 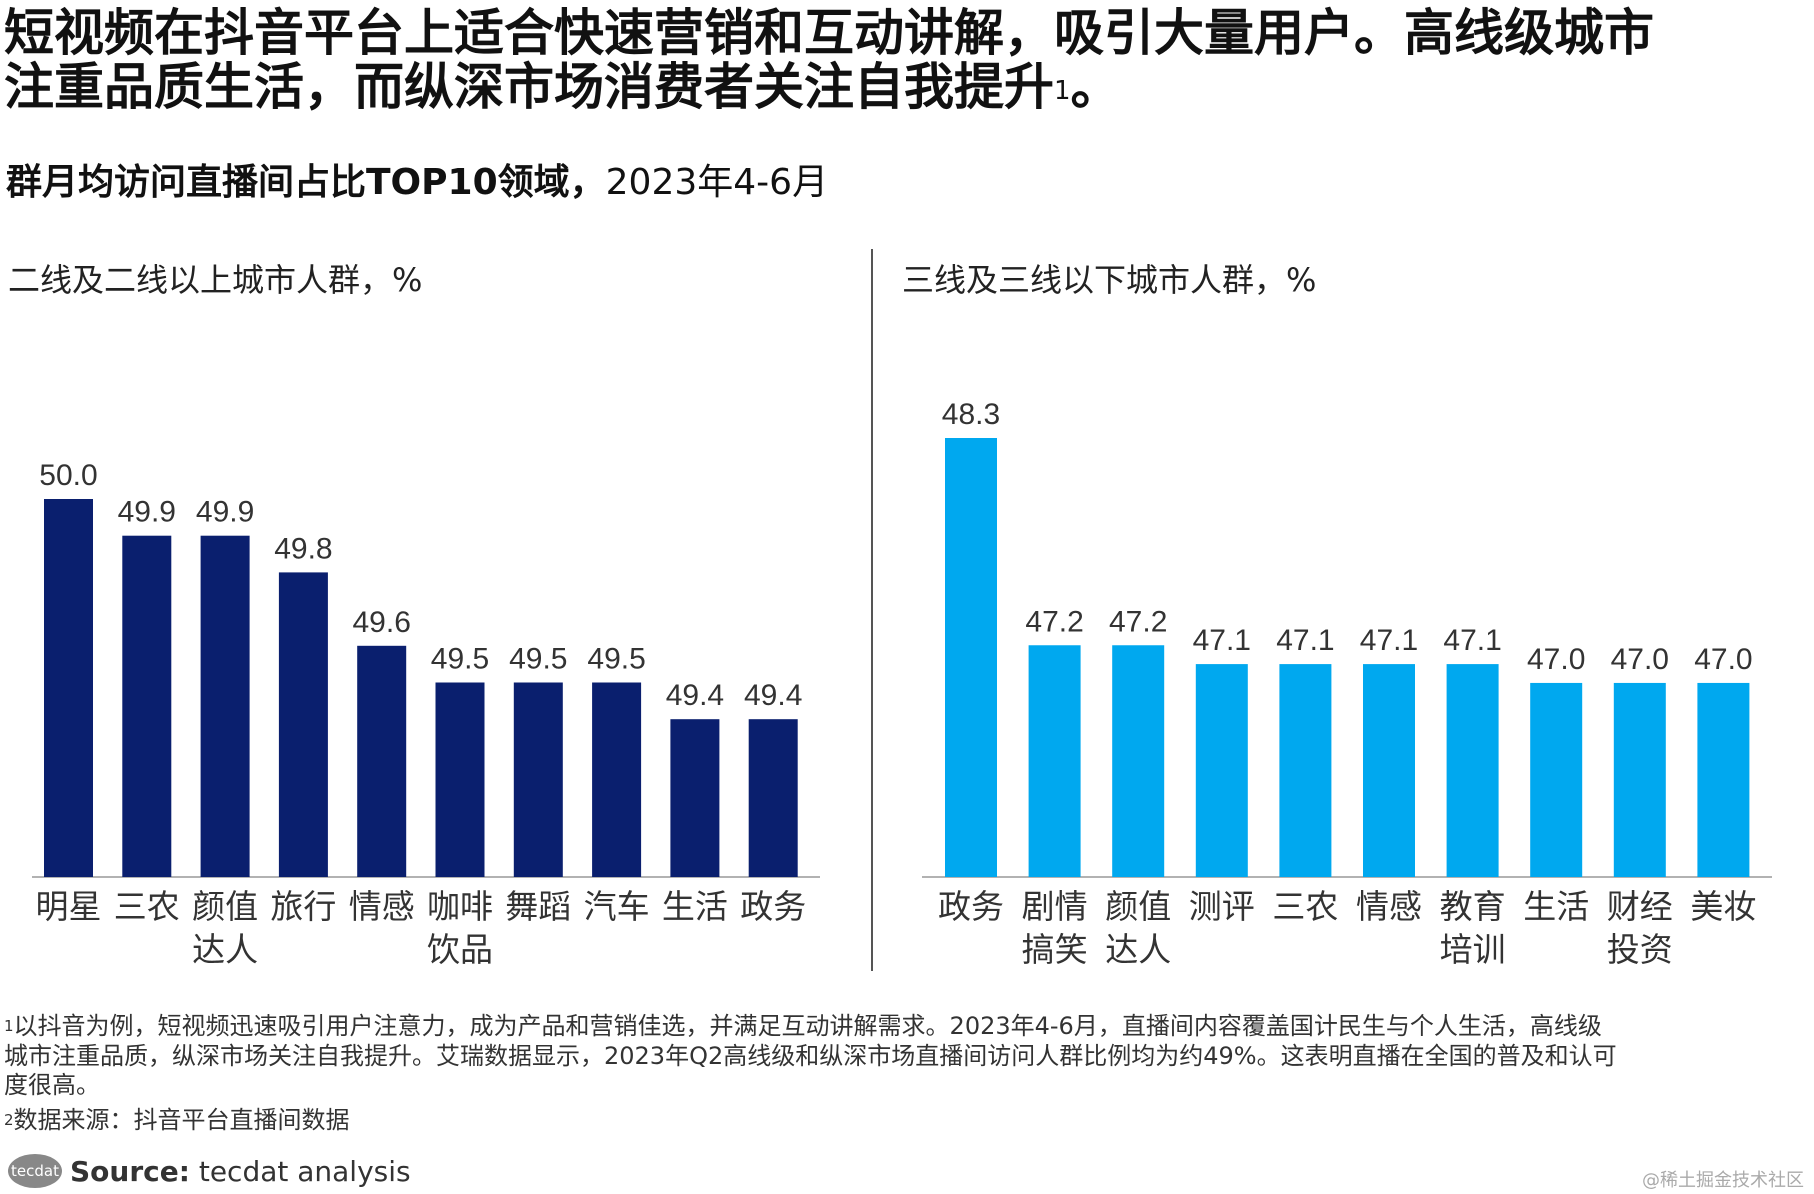 What do you see at coordinates (971, 414) in the screenshot?
I see `data-label: 48.3` at bounding box center [971, 414].